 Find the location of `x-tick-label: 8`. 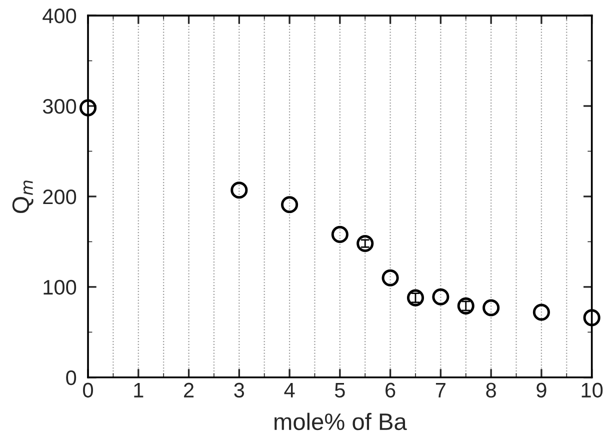

x-tick-label: 8 is located at coordinates (491, 390).